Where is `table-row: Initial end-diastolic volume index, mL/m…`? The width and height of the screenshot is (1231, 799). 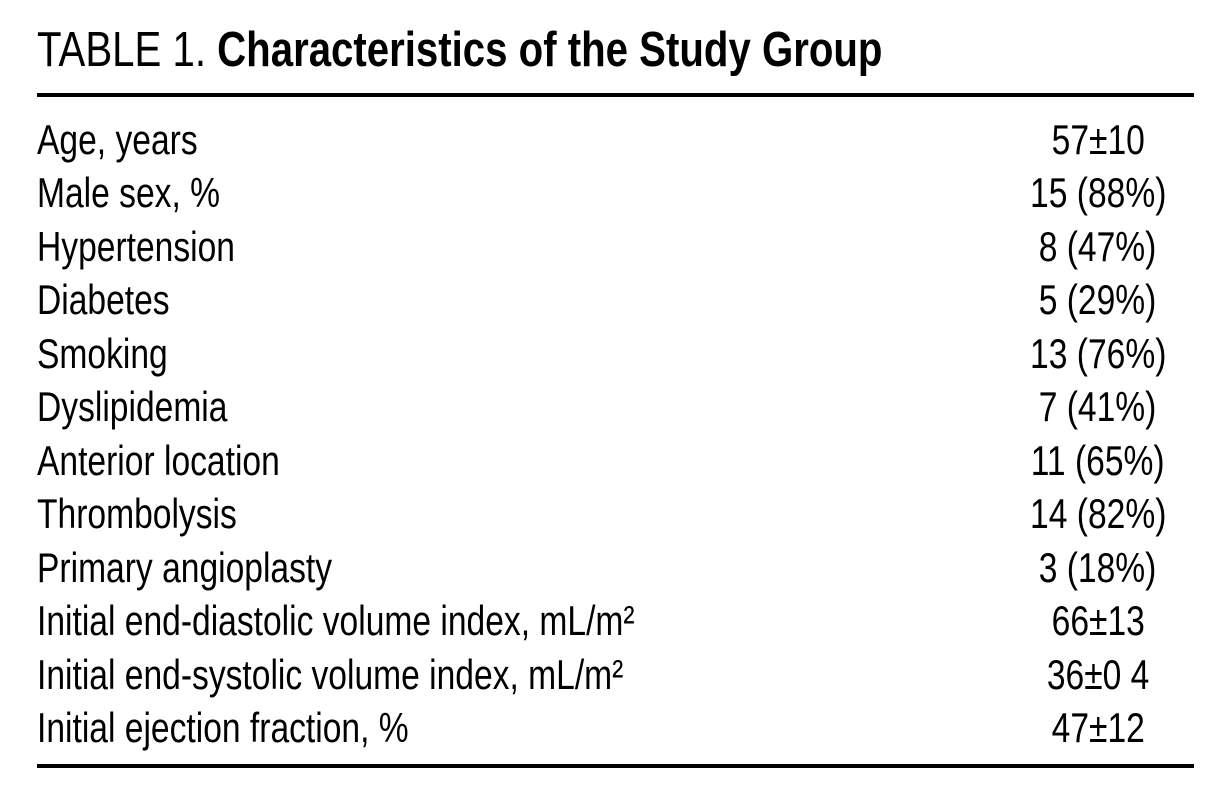
table-row: Initial end-diastolic volume index, mL/m… is located at coordinates (615, 622).